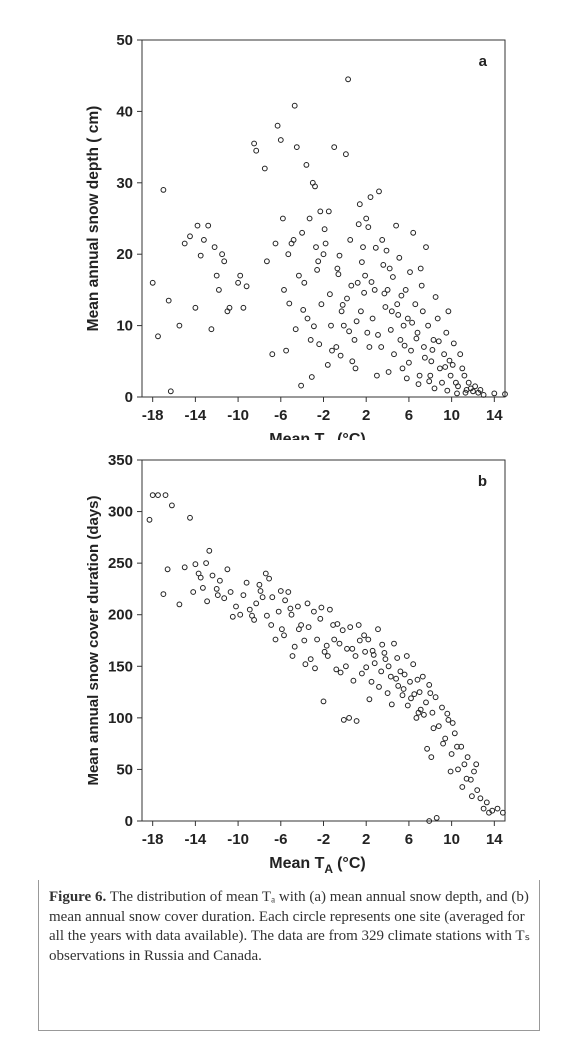  What do you see at coordinates (120, 615) in the screenshot?
I see `y-tick-label: 200` at bounding box center [120, 615].